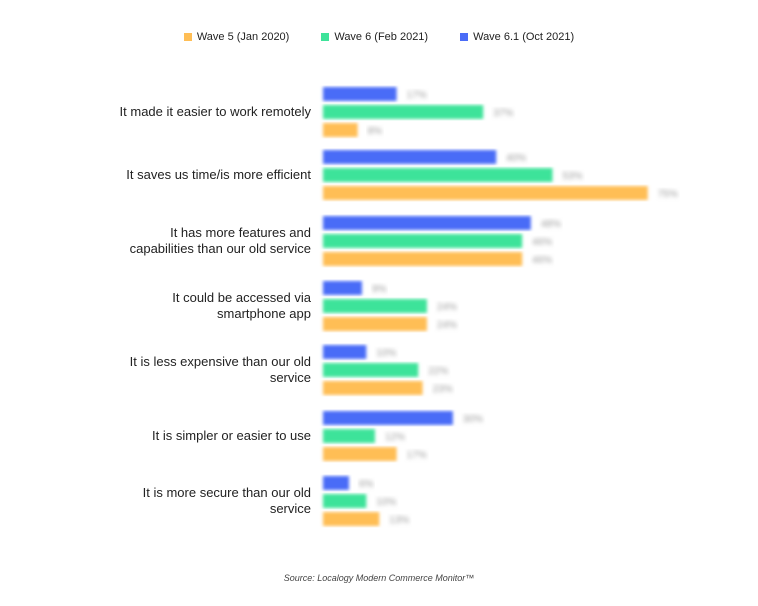 This screenshot has width=758, height=606. What do you see at coordinates (473, 419) in the screenshot?
I see `data-label: 30%` at bounding box center [473, 419].